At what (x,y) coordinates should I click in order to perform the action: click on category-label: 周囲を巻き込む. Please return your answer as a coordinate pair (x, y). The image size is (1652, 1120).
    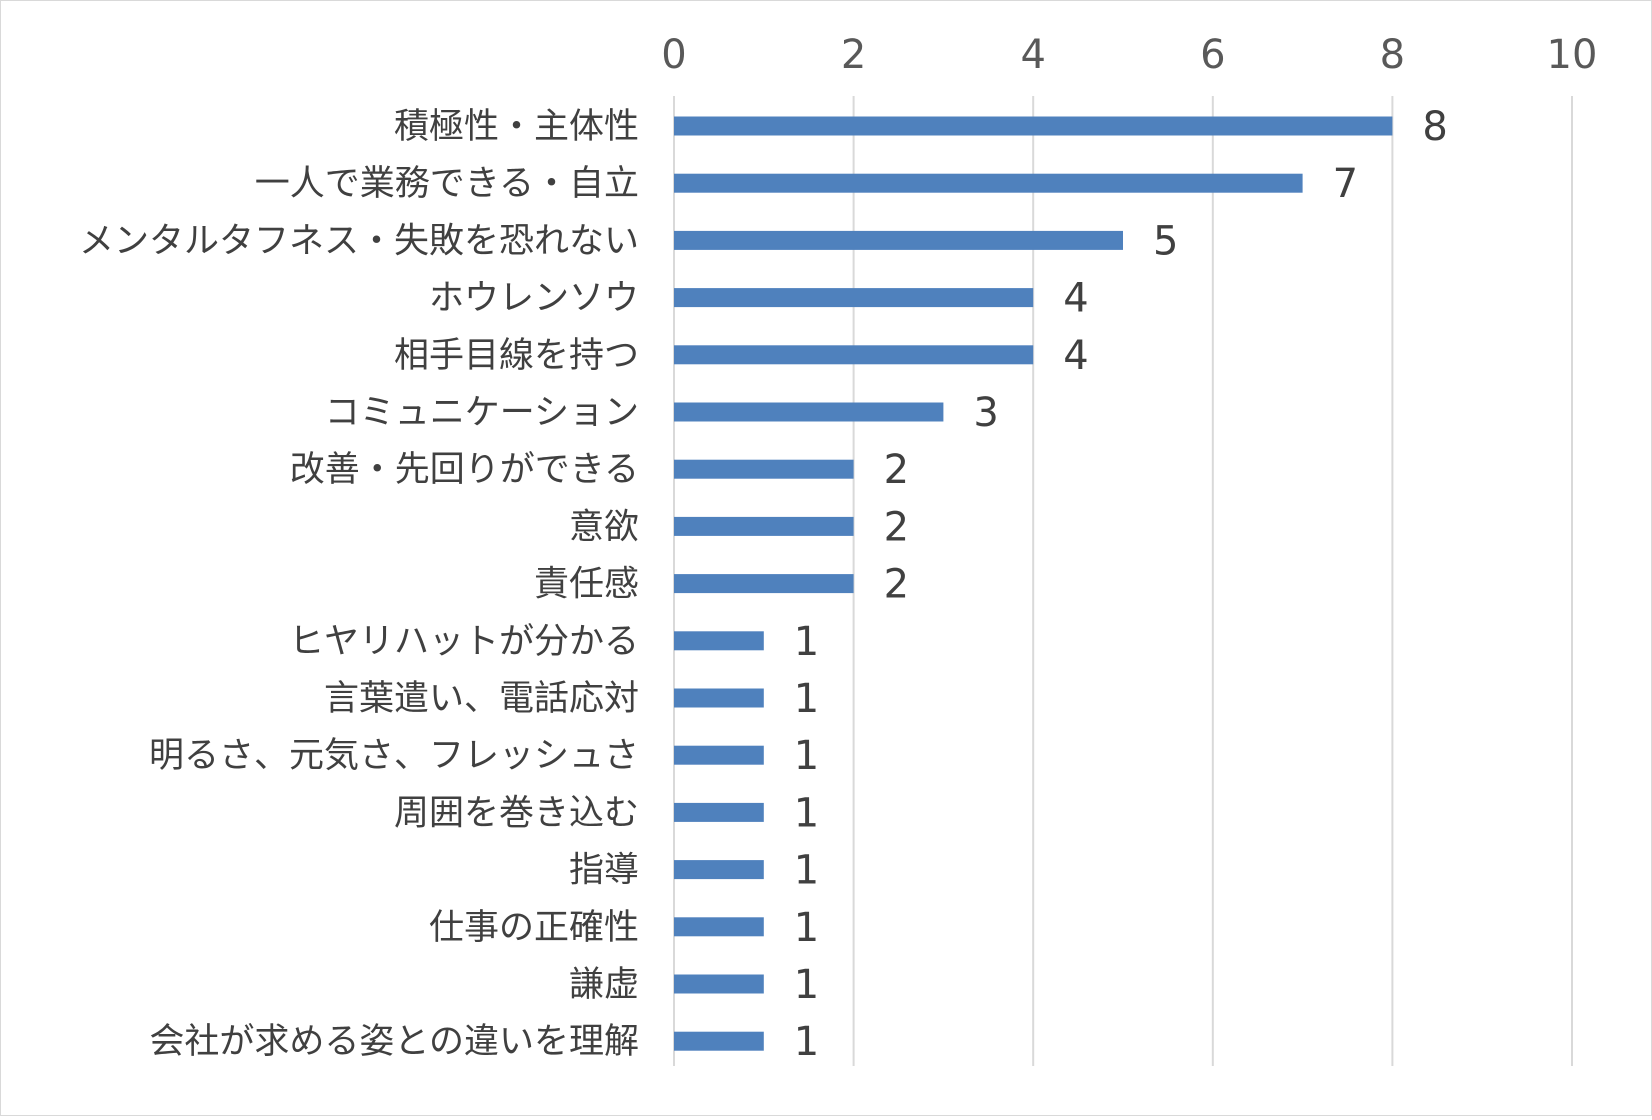
    Looking at the image, I should click on (516, 813).